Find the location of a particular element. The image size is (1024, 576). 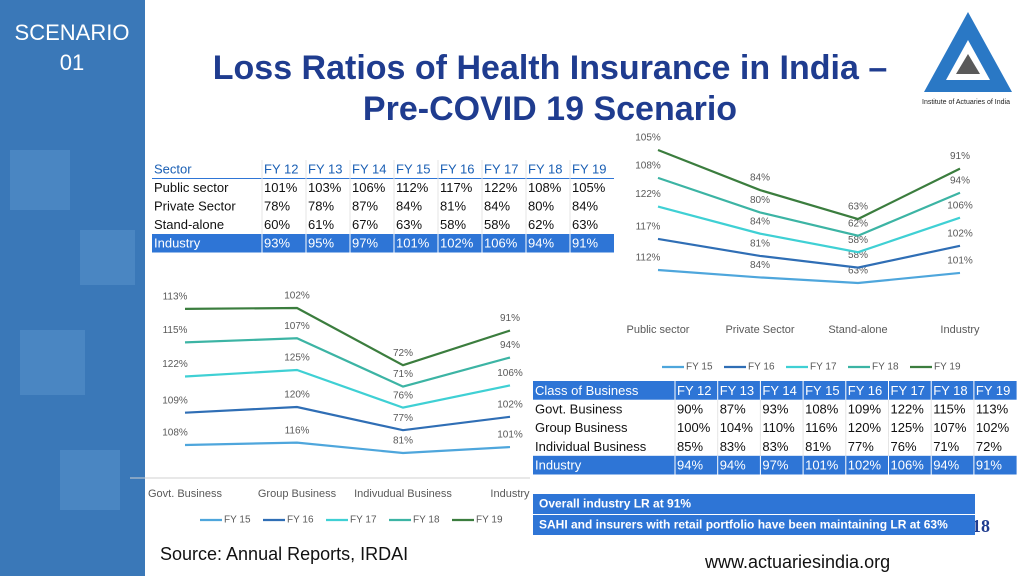

data-label: 113% is located at coordinates (175, 297).